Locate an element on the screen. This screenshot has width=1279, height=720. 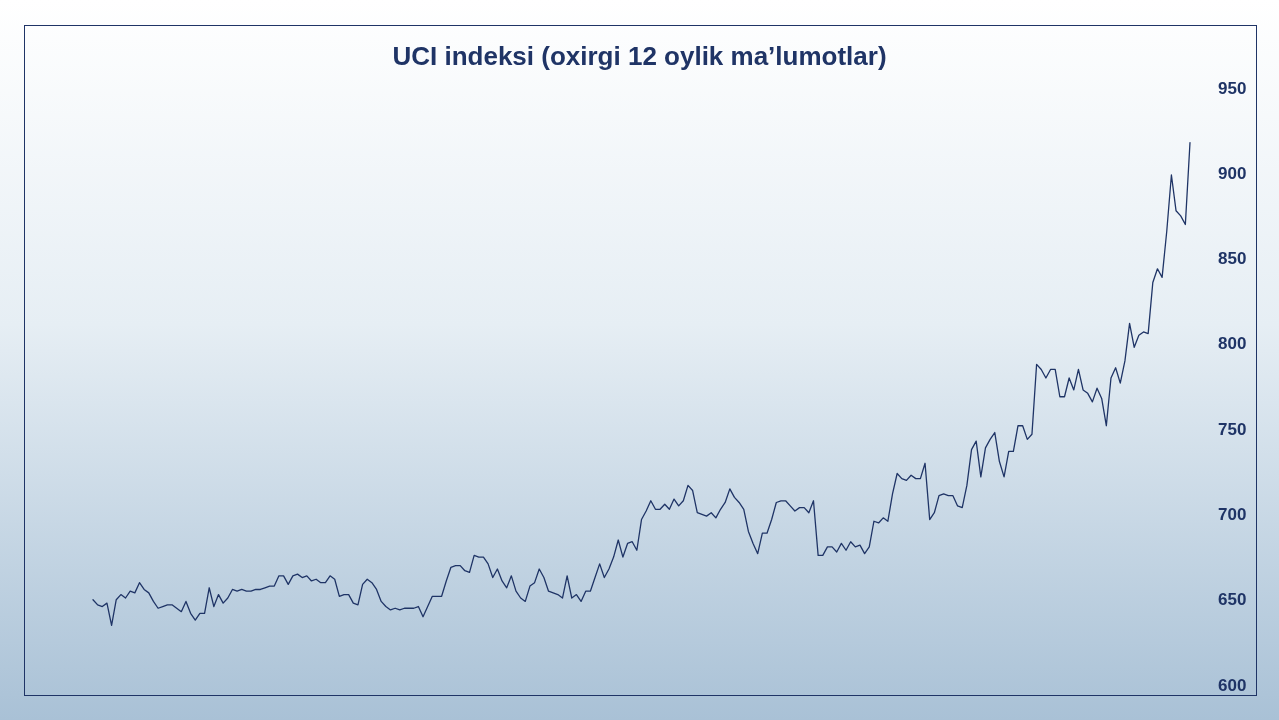
y-tick-label: 850 is located at coordinates (1232, 259).